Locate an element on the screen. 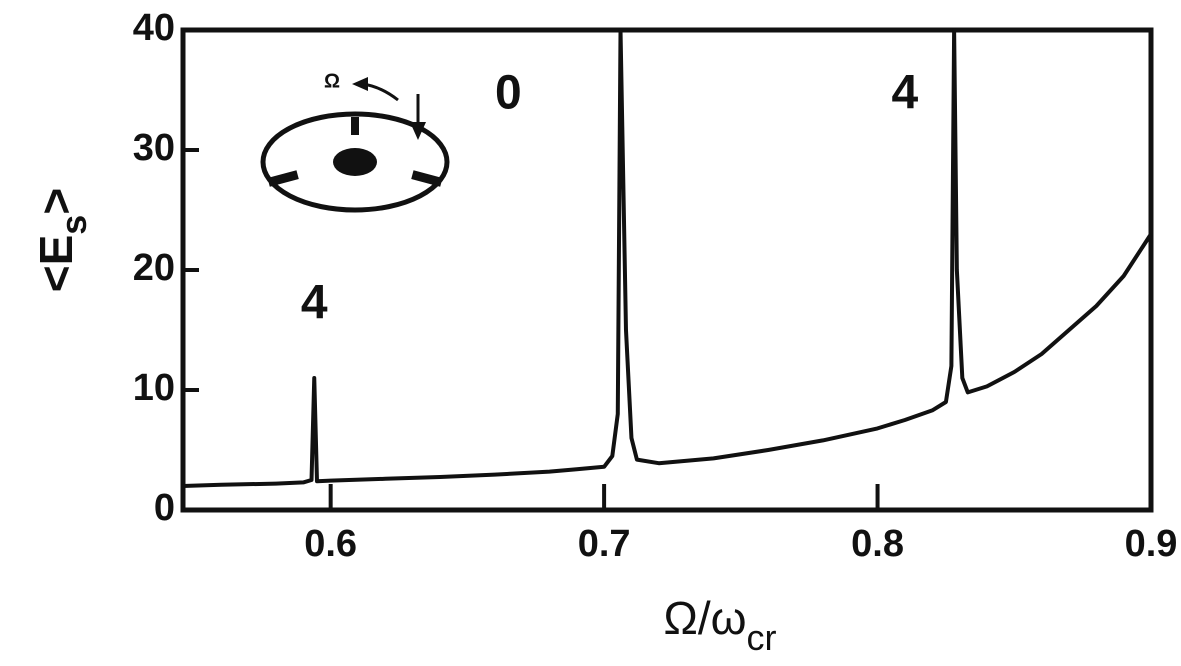 This screenshot has width=1181, height=666. y-tick-label: 30 is located at coordinates (154, 148).